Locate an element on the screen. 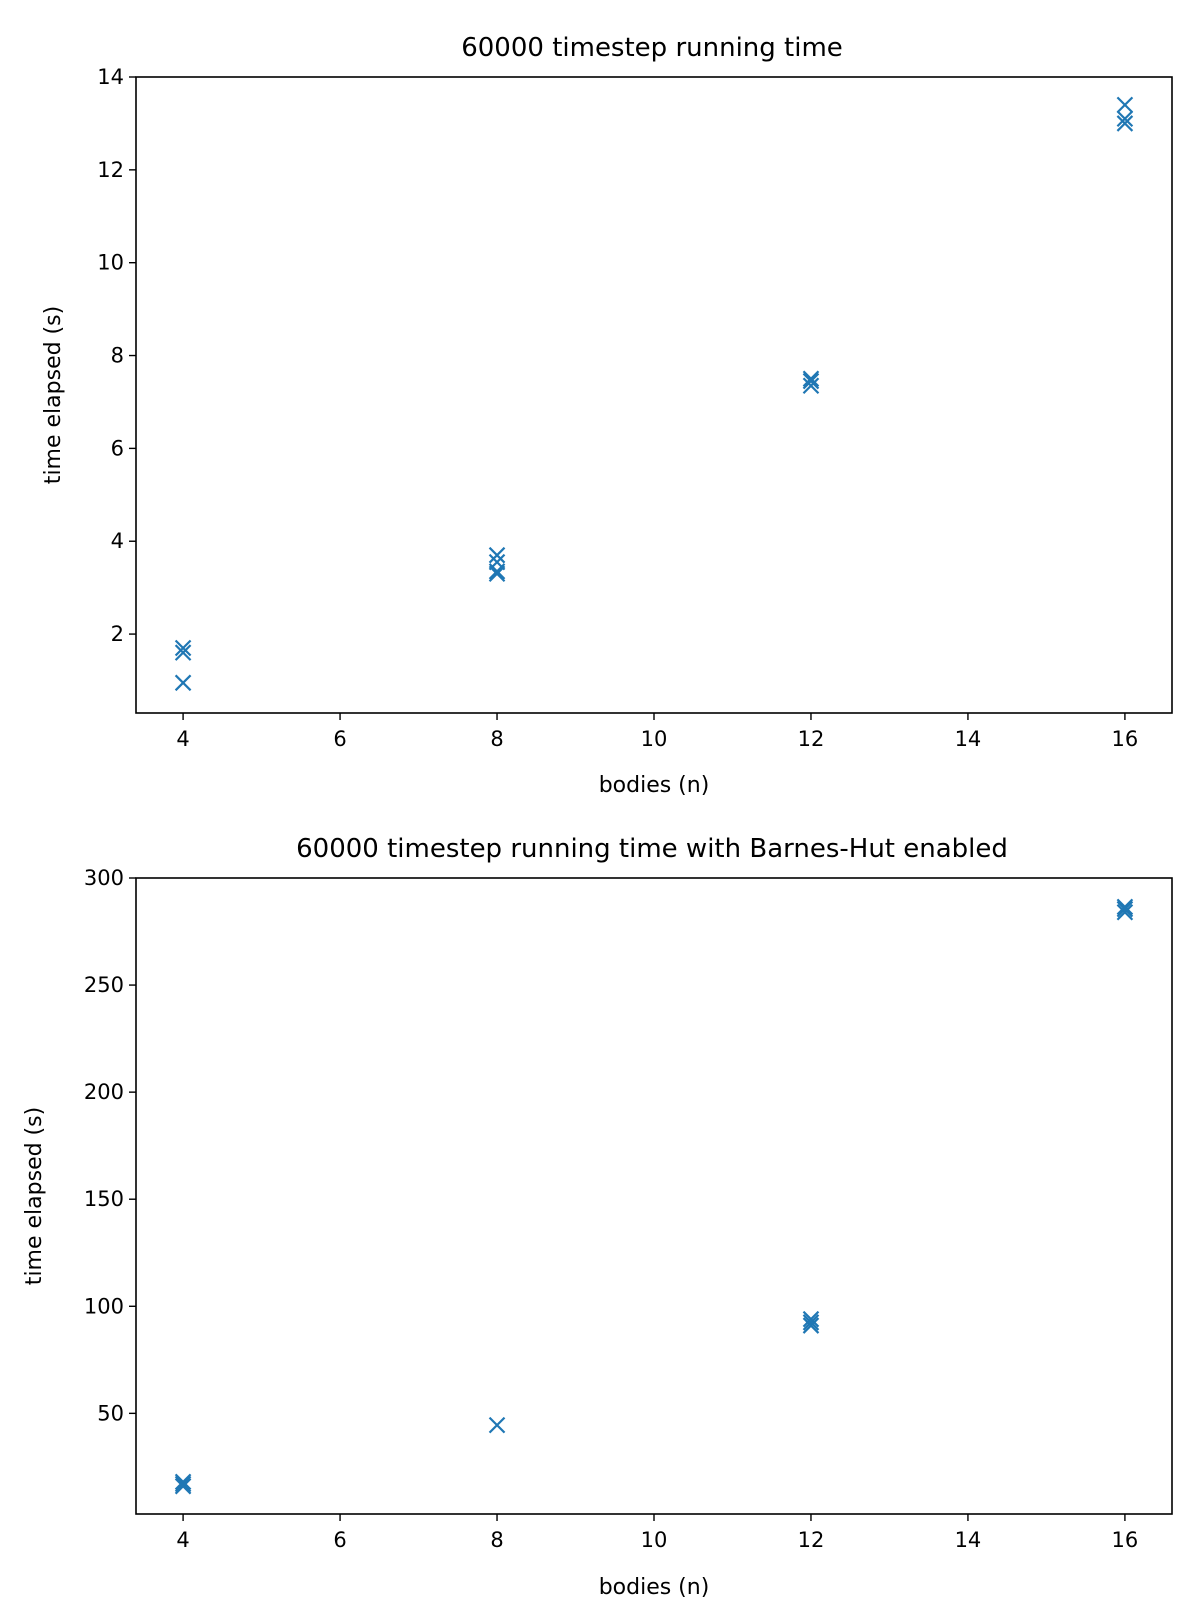  y-tick-label: 300 is located at coordinates (104, 878).